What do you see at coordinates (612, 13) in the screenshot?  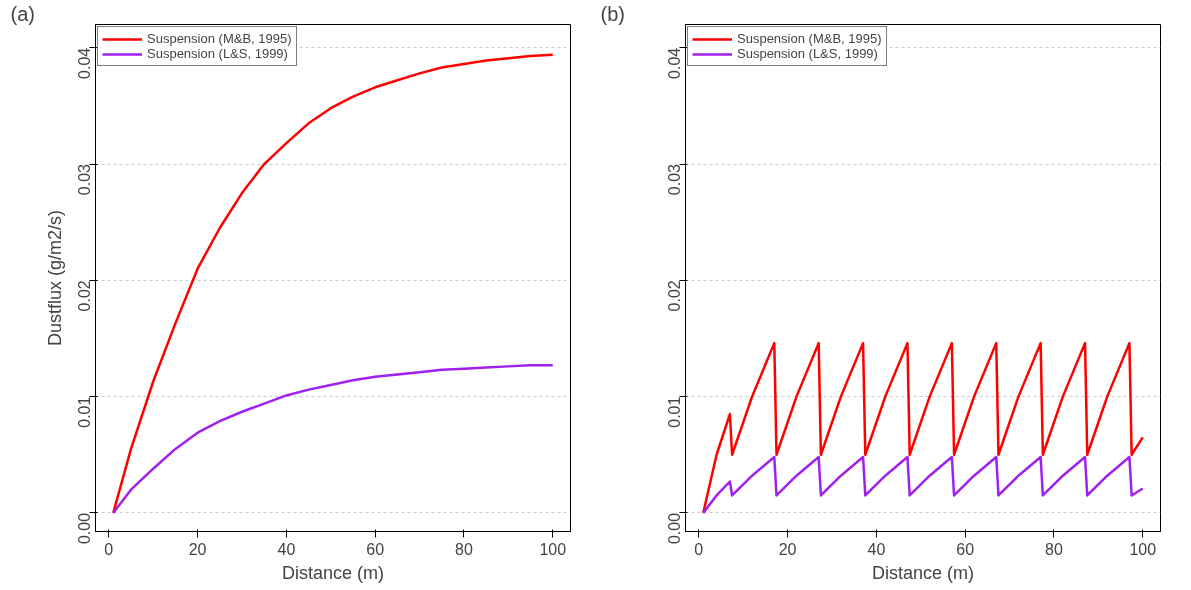 I see `text: (b)` at bounding box center [612, 13].